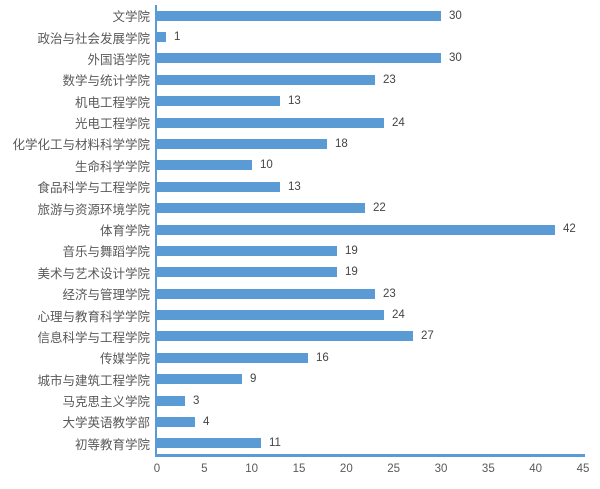 This screenshot has width=600, height=489. I want to click on category-label: 经济与管理学院, so click(106, 295).